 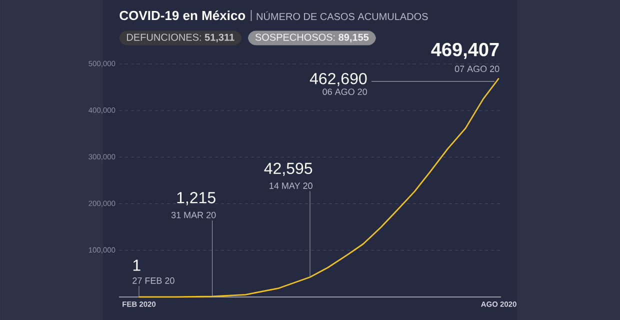 I want to click on chart-subtitle: NÚMERO DE CASOS ACUMULADOS, so click(x=342, y=15).